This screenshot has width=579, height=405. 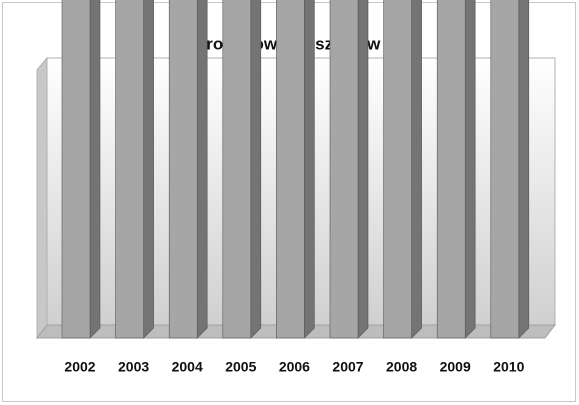 What do you see at coordinates (42, 198) in the screenshot?
I see `side-wall` at bounding box center [42, 198].